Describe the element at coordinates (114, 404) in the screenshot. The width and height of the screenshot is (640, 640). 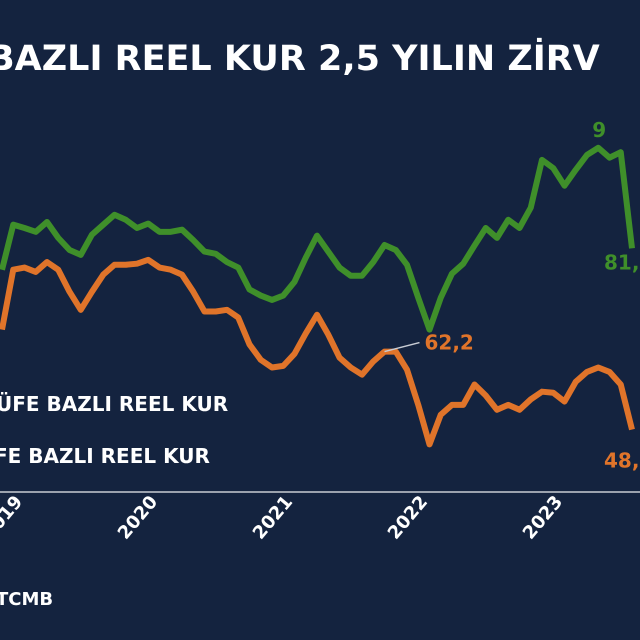
I see `legend-label: ÜFE BAZLI REEL KUR` at that location.